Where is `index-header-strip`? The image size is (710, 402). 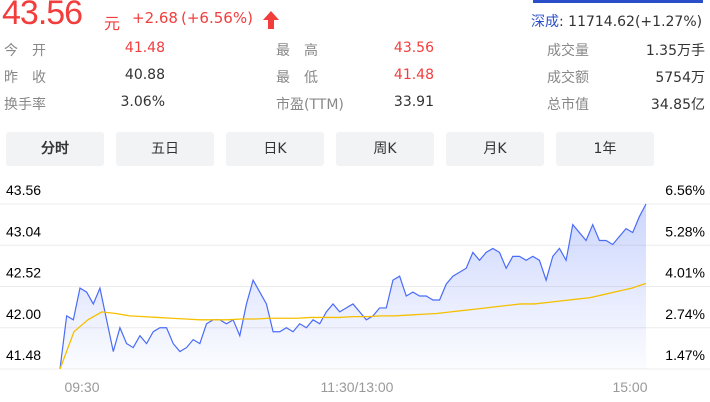
index-header-strip is located at coordinates (618, 1).